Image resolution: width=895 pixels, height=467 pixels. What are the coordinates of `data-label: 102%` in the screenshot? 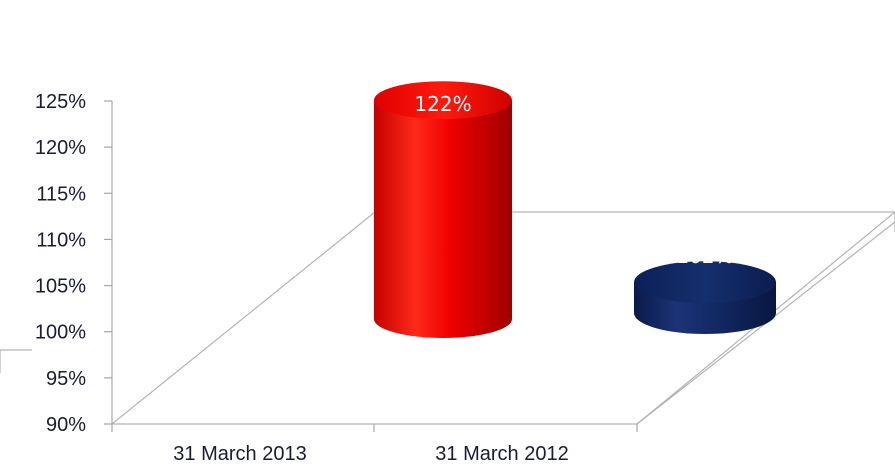 It's located at (704, 256).